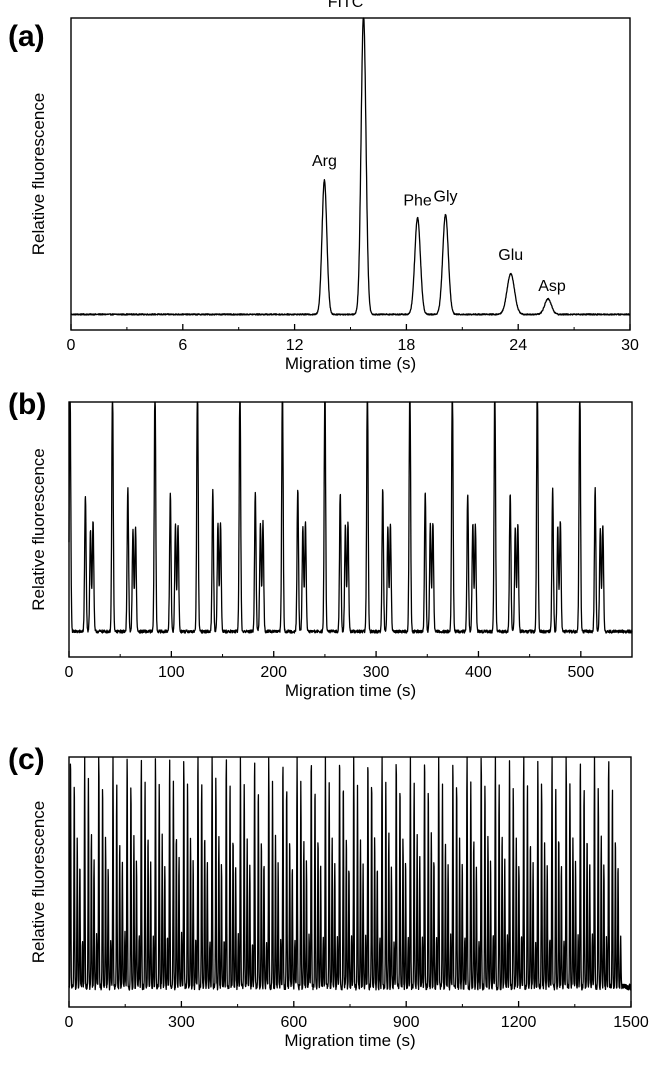  What do you see at coordinates (324, 161) in the screenshot?
I see `peak-label: Arg` at bounding box center [324, 161].